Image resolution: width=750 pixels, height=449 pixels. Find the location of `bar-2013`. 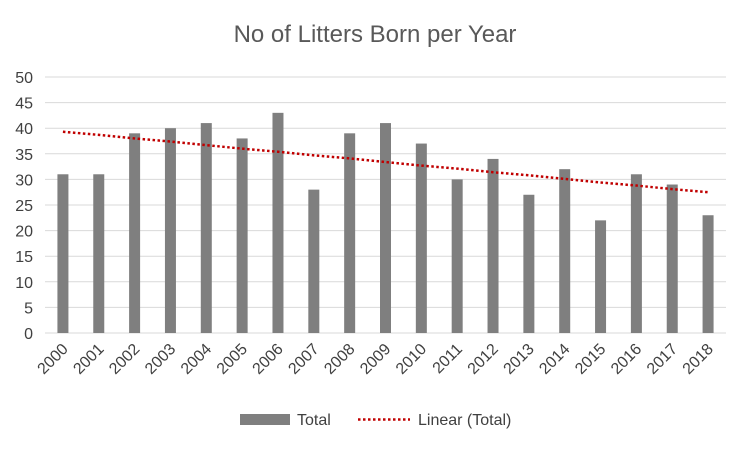

bar-2013 is located at coordinates (529, 263).